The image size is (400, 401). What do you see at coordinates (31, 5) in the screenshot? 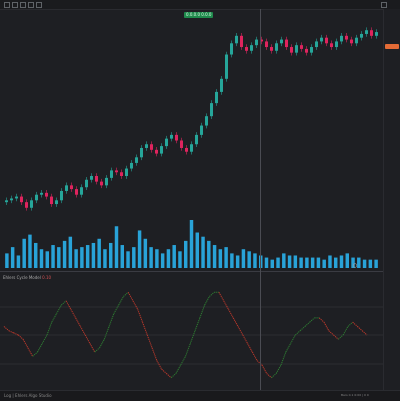
I see `indicators-icon` at bounding box center [31, 5].